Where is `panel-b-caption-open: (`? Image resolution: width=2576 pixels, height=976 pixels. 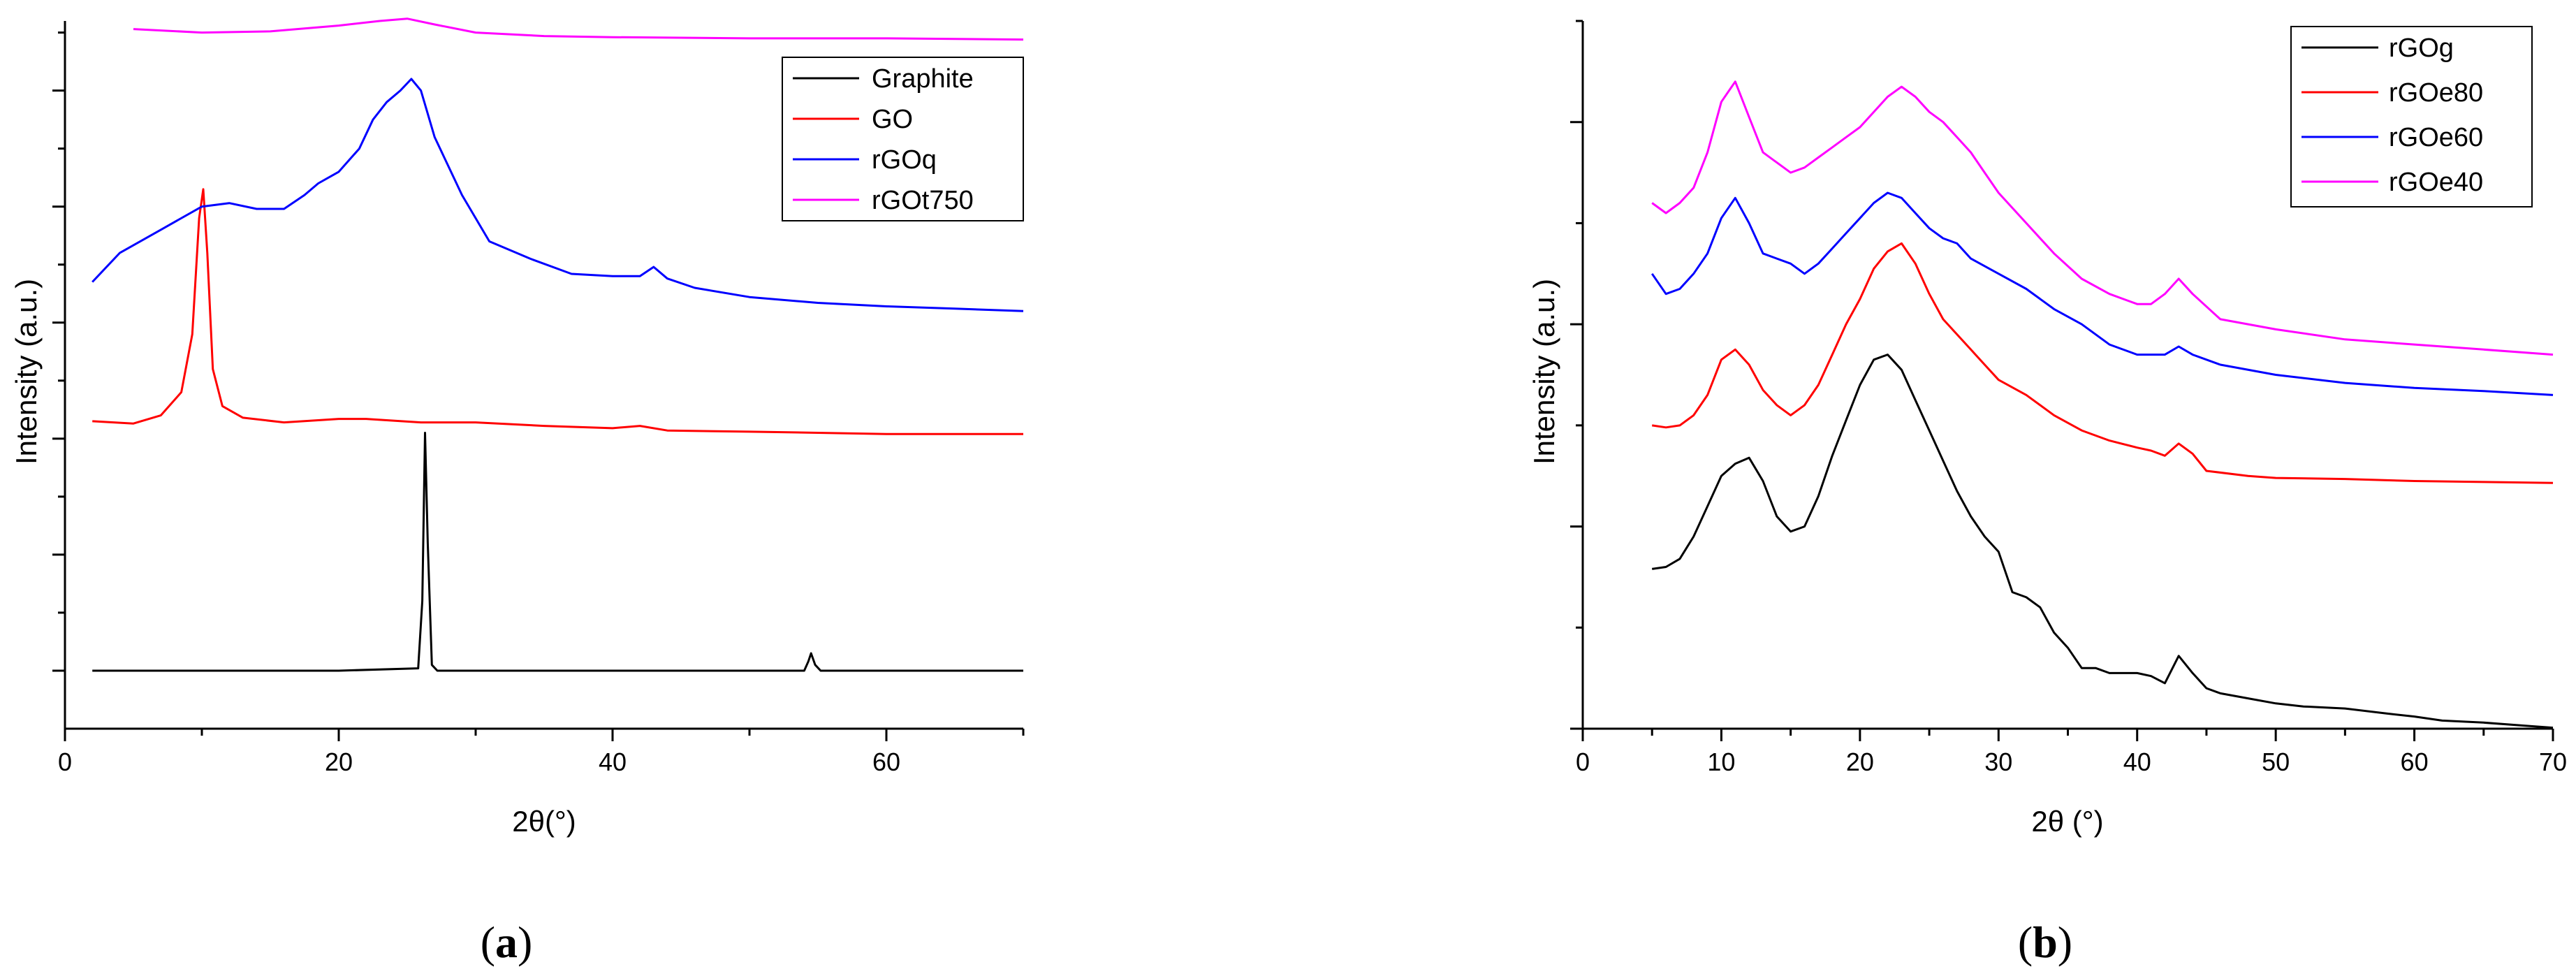
panel-b-caption-open: ( is located at coordinates (2026, 942).